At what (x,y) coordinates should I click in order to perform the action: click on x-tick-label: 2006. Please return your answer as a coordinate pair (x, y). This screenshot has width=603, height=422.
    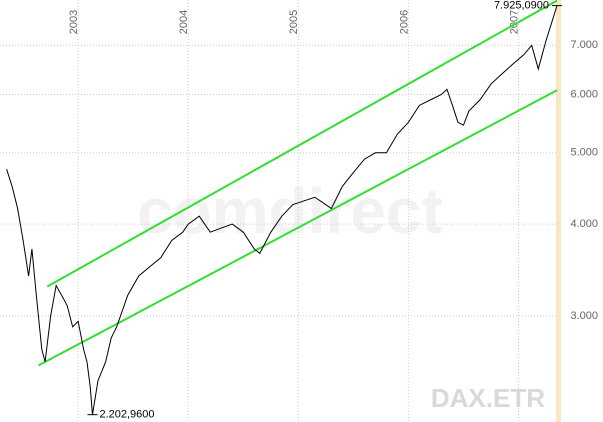
    Looking at the image, I should click on (404, 22).